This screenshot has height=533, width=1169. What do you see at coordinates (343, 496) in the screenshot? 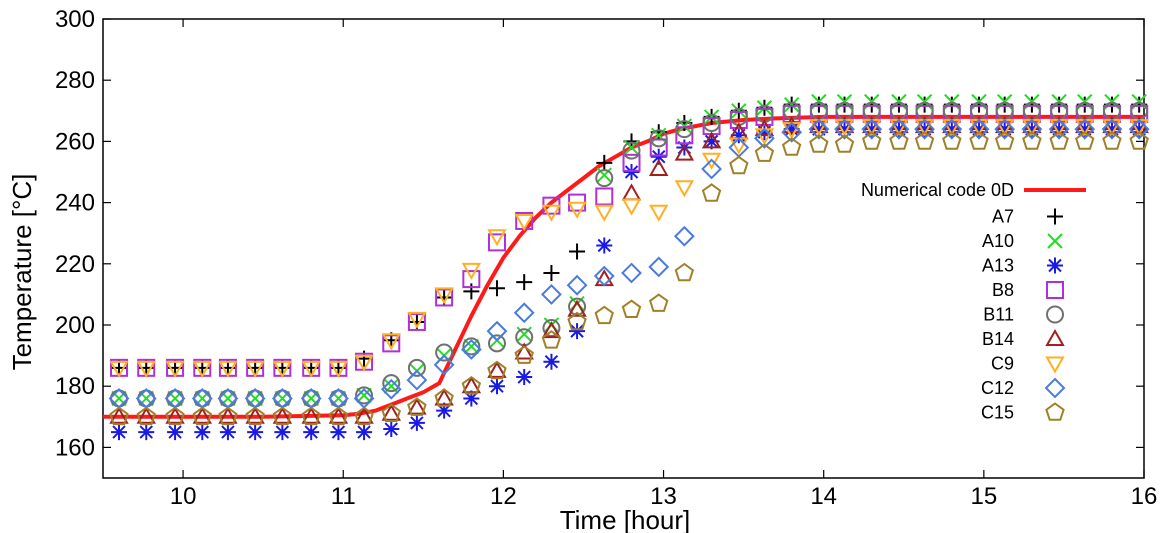
I see `x-tick-label: 11` at bounding box center [343, 496].